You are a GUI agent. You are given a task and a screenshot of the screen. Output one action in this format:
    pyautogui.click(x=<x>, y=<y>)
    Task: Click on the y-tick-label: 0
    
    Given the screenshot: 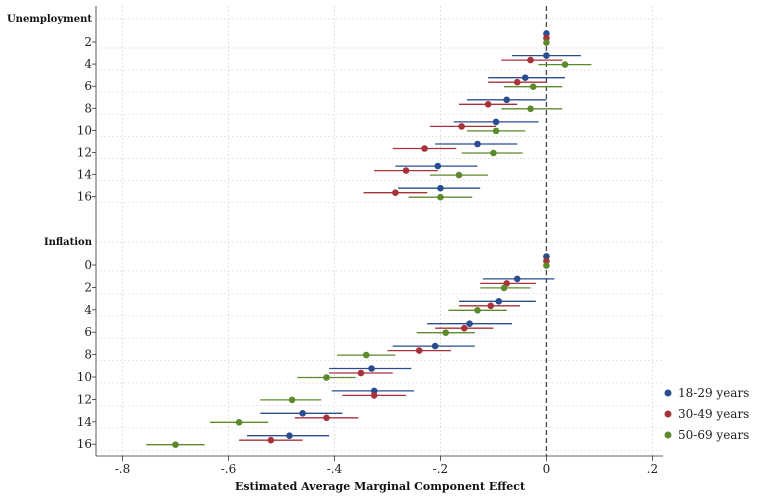 What is the action you would take?
    pyautogui.click(x=88, y=265)
    